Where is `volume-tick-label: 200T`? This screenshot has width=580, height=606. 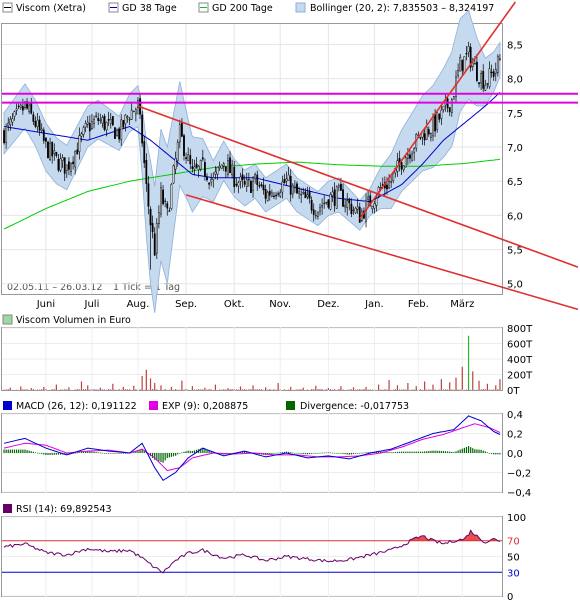 volume-tick-label: 200T is located at coordinates (520, 376).